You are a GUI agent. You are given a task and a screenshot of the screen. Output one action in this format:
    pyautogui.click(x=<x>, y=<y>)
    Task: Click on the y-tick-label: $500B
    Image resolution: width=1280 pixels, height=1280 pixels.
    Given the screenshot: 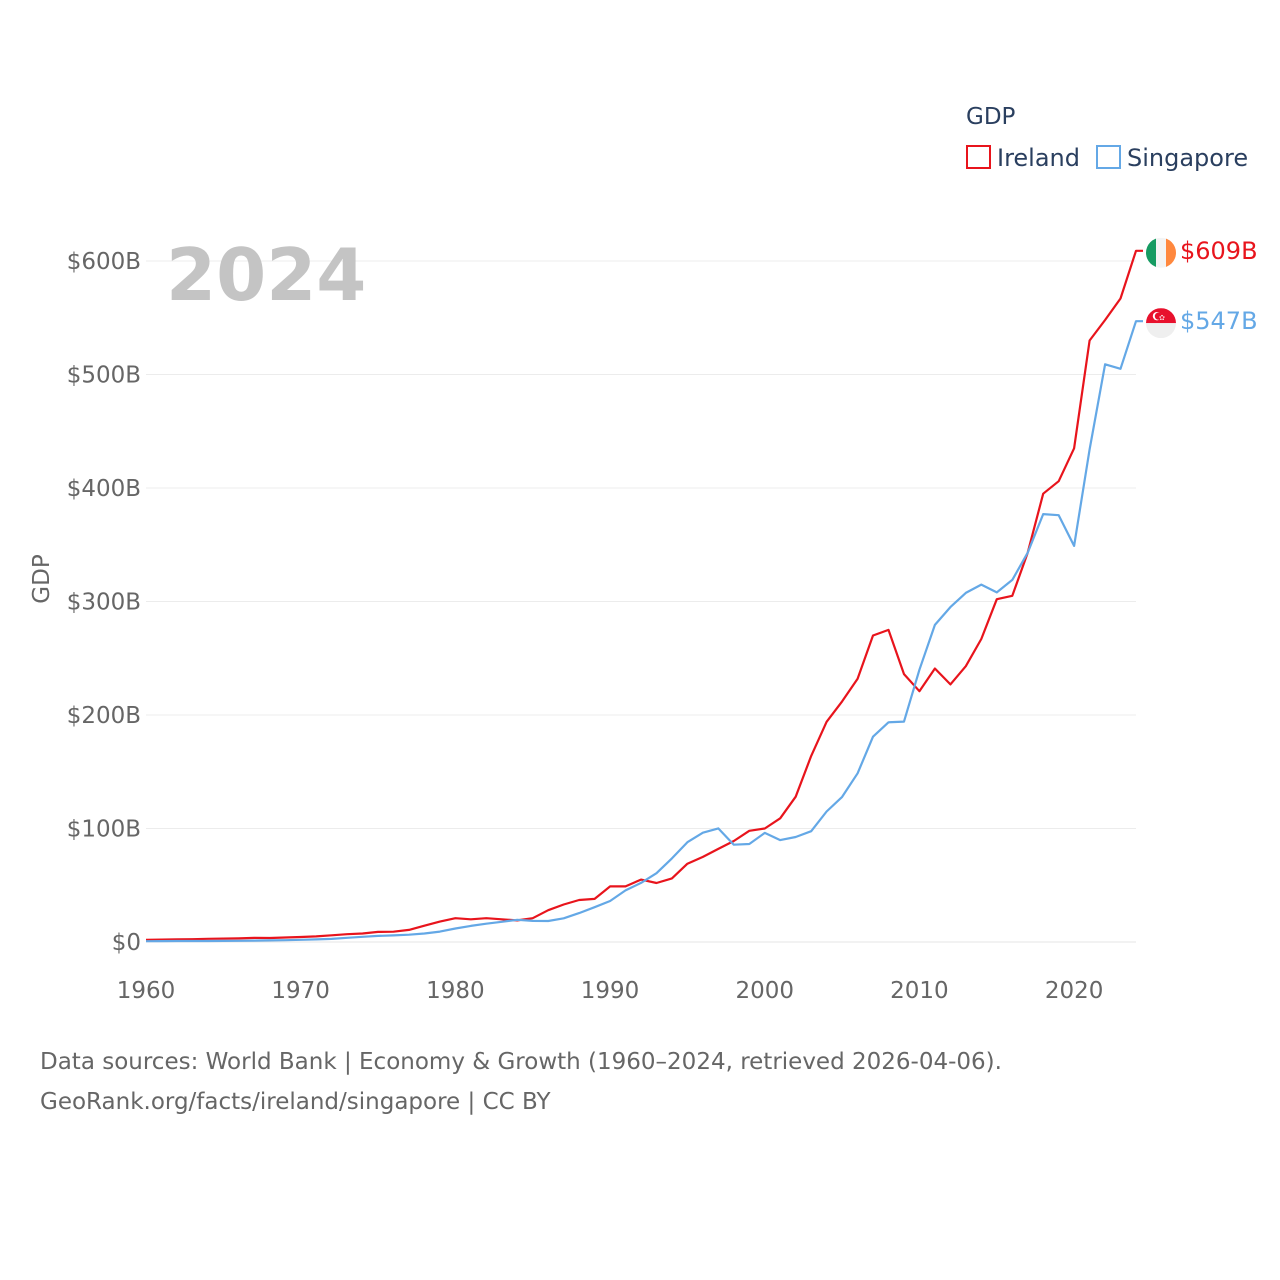 What is the action you would take?
    pyautogui.click(x=104, y=376)
    